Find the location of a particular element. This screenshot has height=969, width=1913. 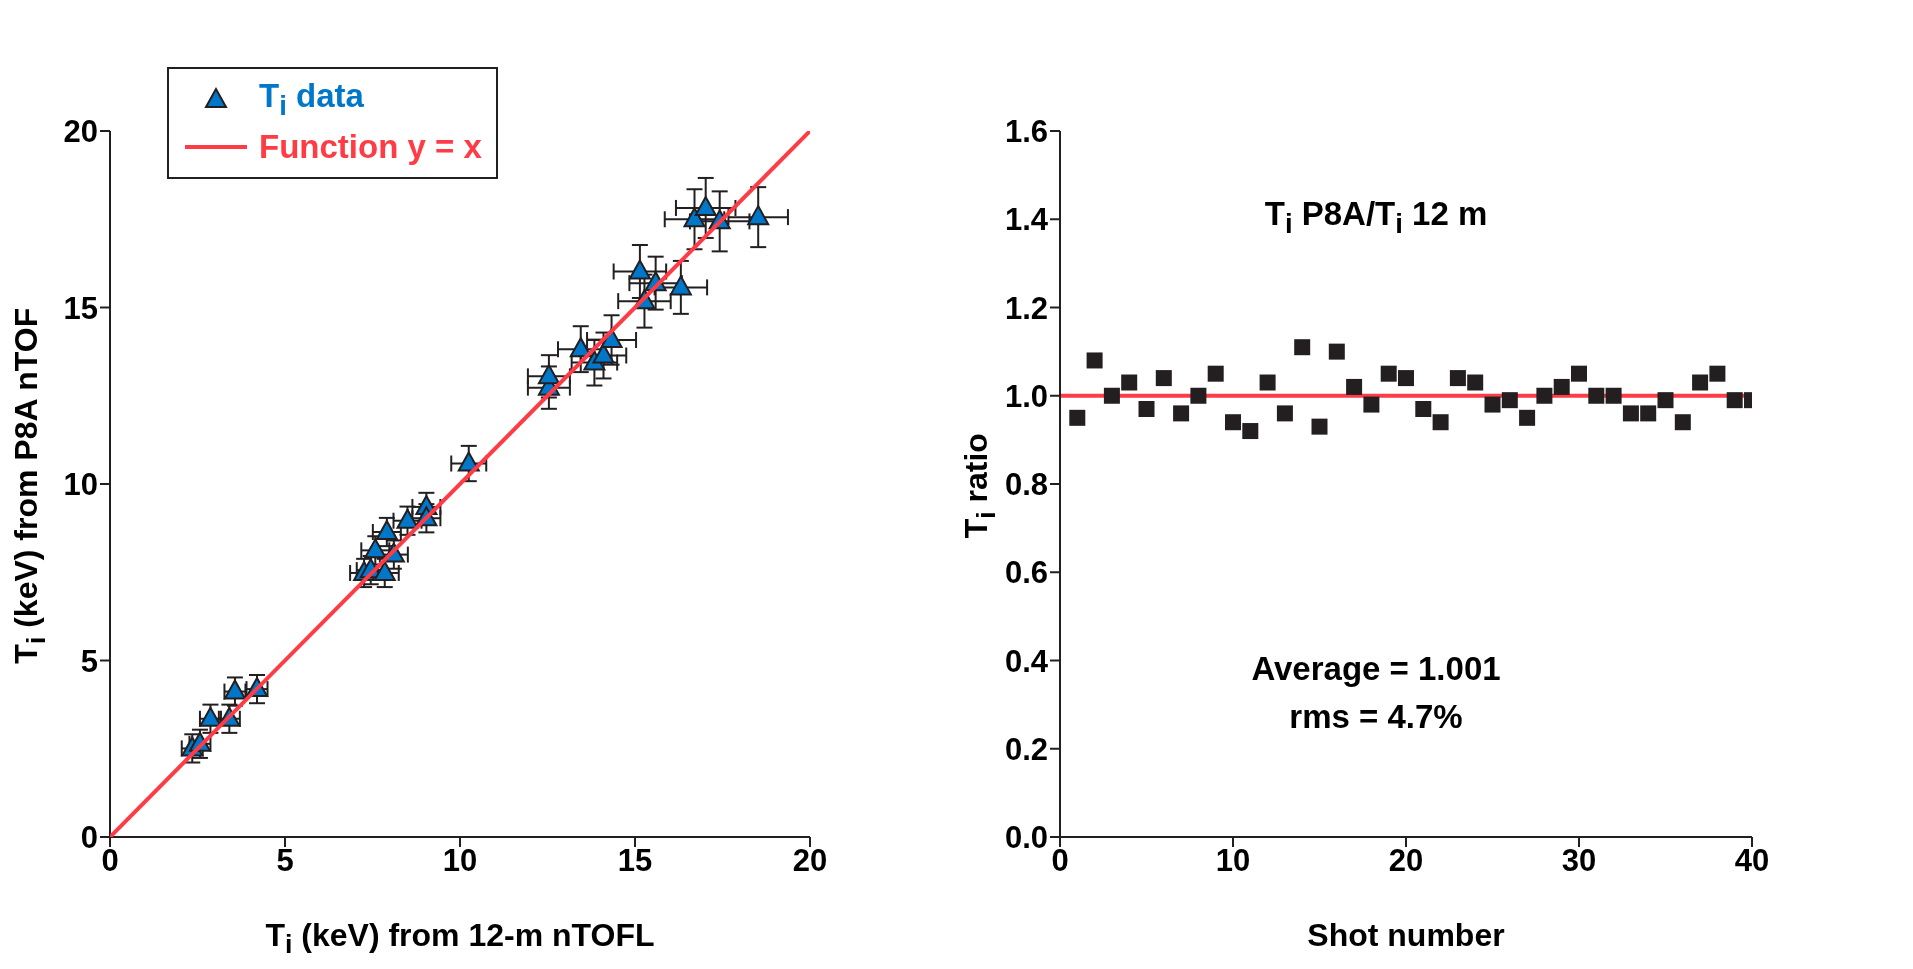

y-tick-label: 15 is located at coordinates (80, 308).